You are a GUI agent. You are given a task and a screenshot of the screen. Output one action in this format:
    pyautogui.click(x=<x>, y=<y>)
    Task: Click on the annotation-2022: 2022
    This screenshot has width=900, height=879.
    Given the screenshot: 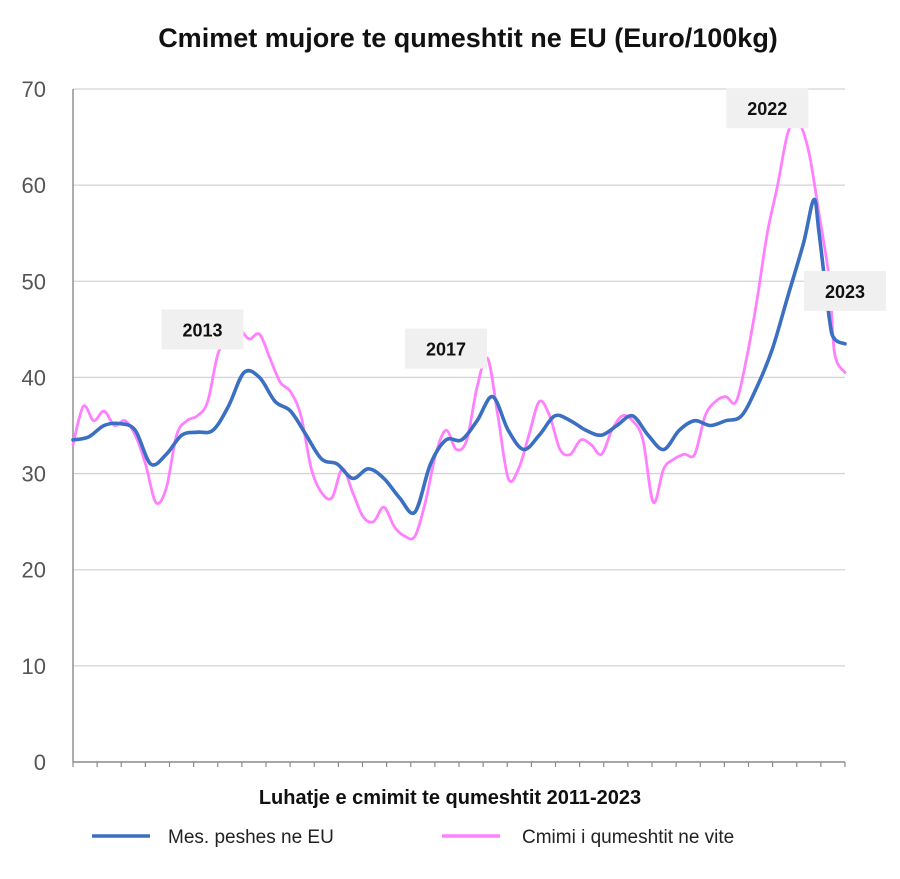 What is the action you would take?
    pyautogui.click(x=767, y=108)
    